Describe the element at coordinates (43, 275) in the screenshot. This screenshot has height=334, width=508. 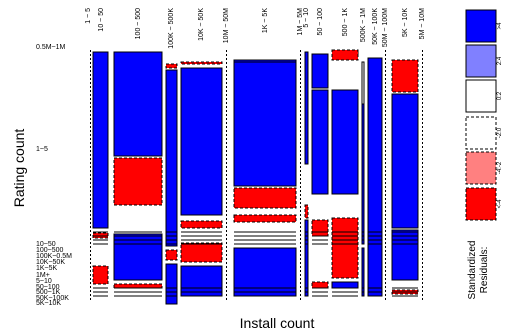
I see `y-tick-label: 1M+` at that location.